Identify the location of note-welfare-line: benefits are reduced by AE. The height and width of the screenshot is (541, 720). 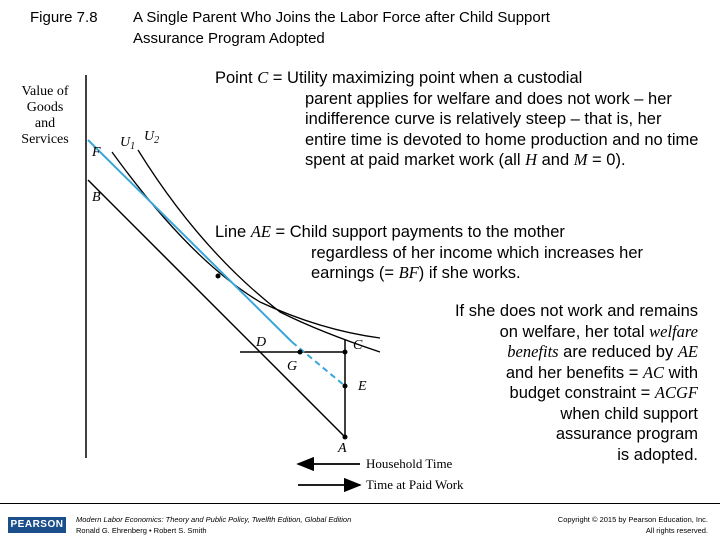
(602, 351).